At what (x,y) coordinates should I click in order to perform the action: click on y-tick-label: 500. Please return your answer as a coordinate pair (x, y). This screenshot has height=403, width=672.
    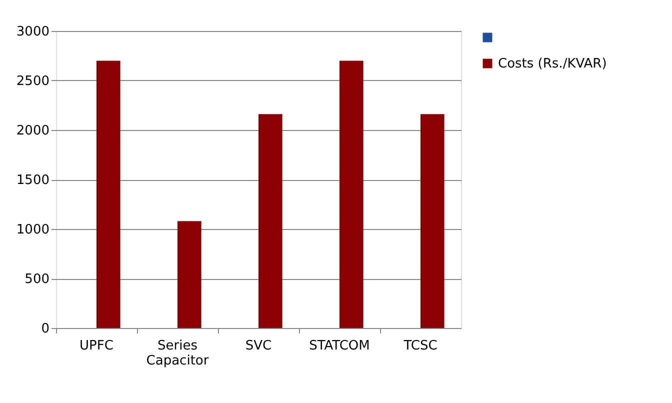
    Looking at the image, I should click on (37, 279).